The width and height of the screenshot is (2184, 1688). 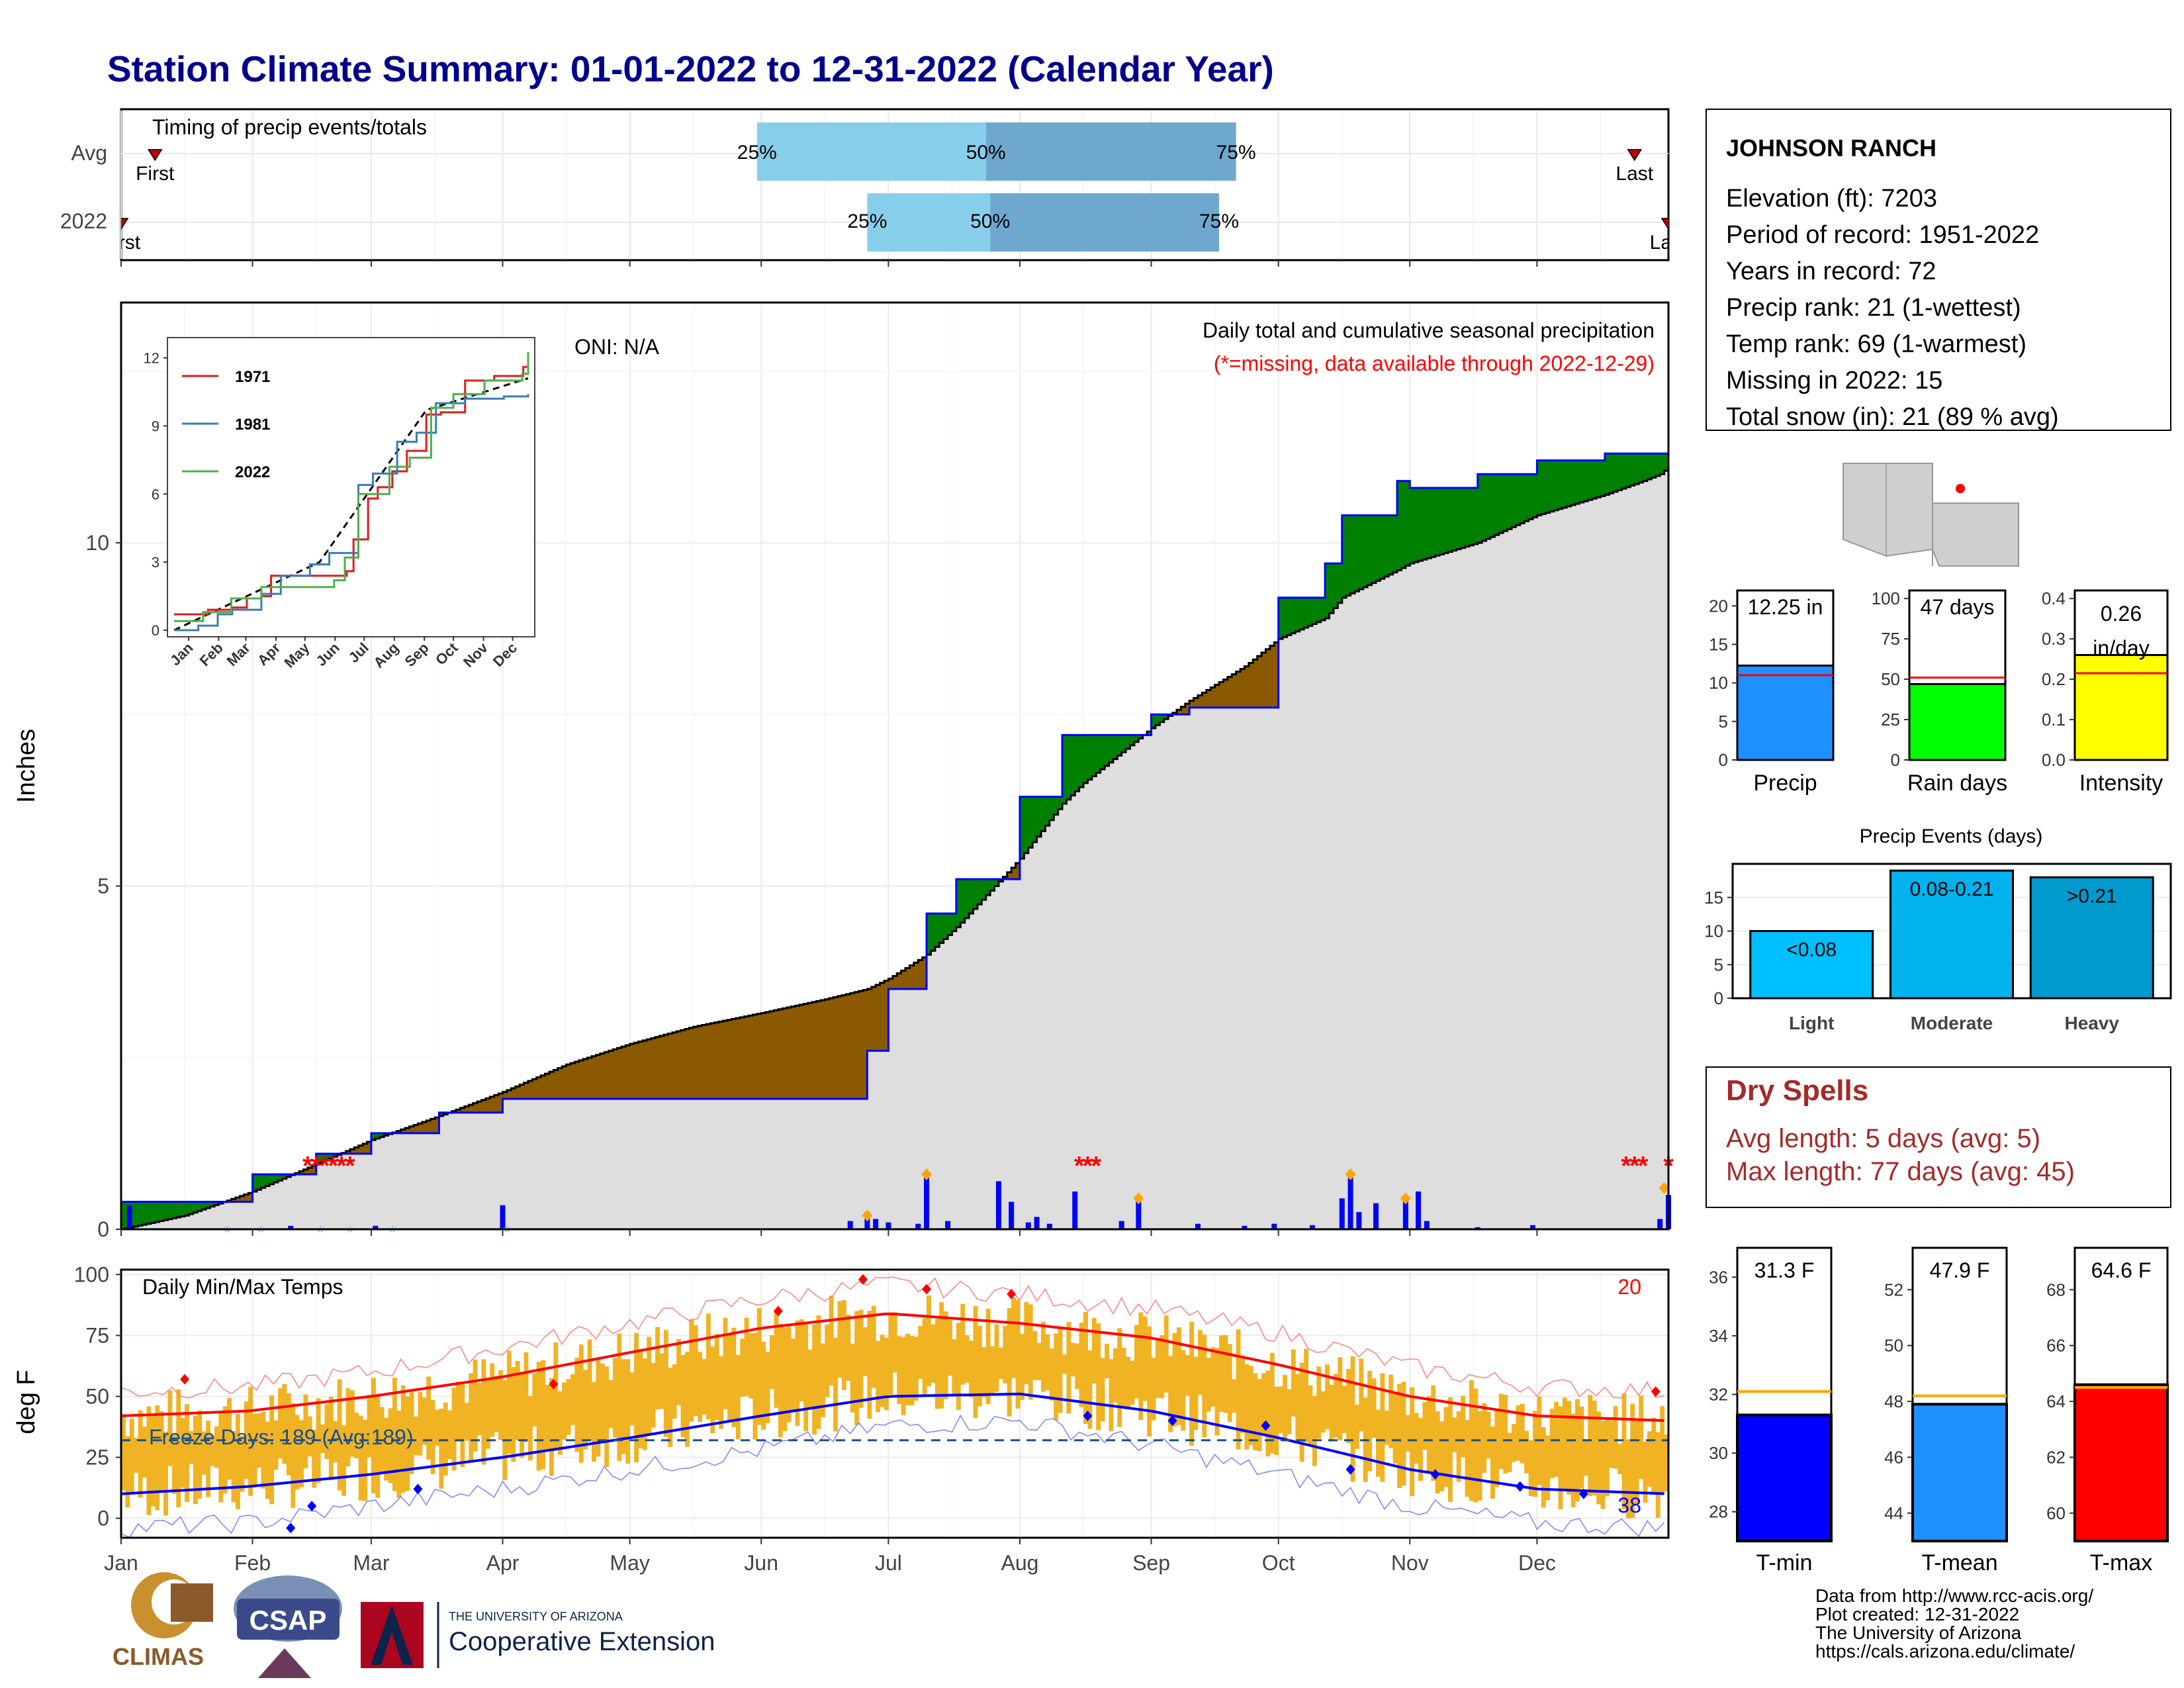 I want to click on events-y-tick-label: 5, so click(x=1718, y=964).